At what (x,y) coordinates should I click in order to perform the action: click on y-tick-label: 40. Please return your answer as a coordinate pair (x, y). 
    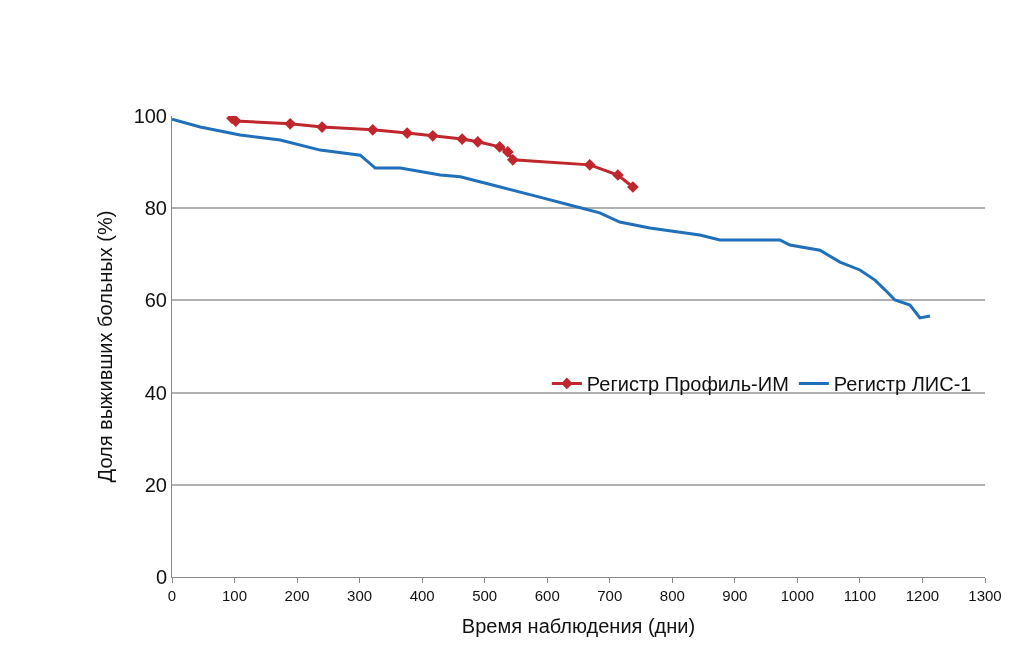
    Looking at the image, I should click on (155, 392).